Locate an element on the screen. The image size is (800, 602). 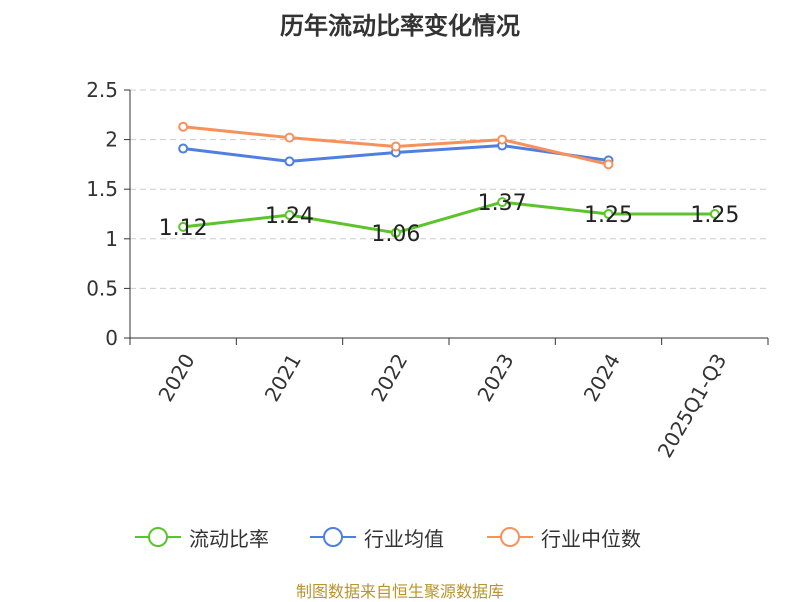
legend: 流动比率 行业均值 行业中位数 is located at coordinates (400, 537).